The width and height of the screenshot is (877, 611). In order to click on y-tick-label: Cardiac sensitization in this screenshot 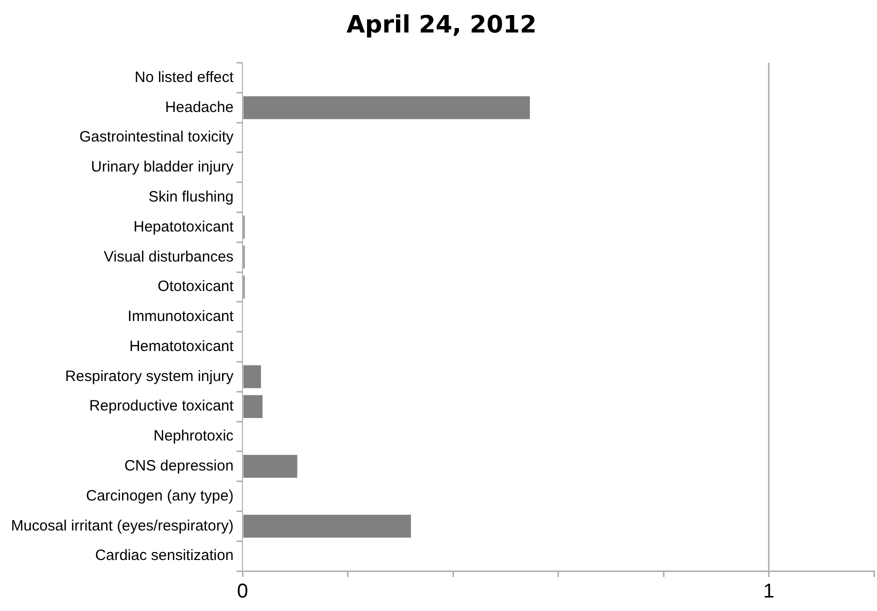, I will do `click(164, 555)`.